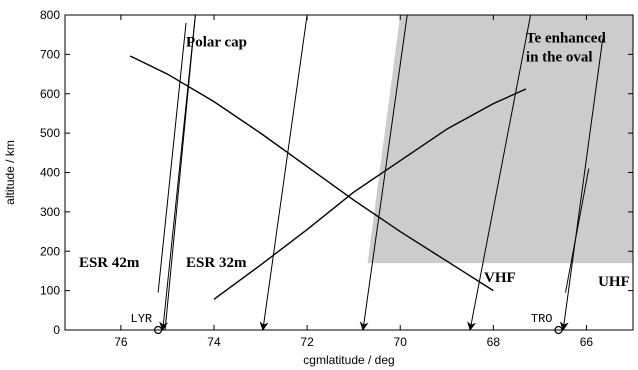  Describe the element at coordinates (587, 342) in the screenshot. I see `x-tick-label-66: 66` at that location.